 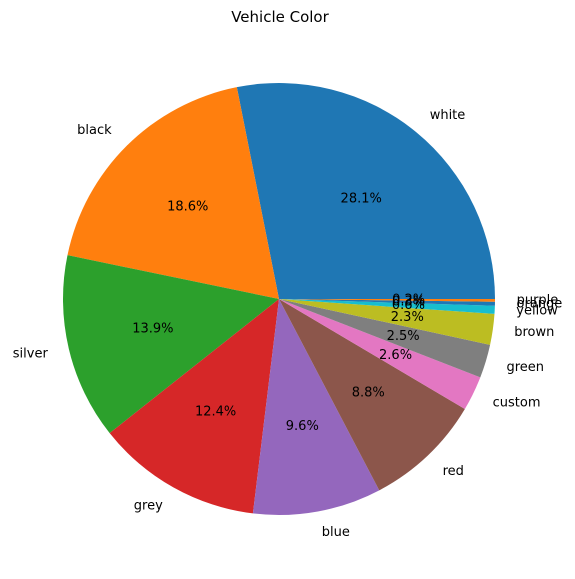 I want to click on slice-label-blue: blue, so click(x=336, y=532).